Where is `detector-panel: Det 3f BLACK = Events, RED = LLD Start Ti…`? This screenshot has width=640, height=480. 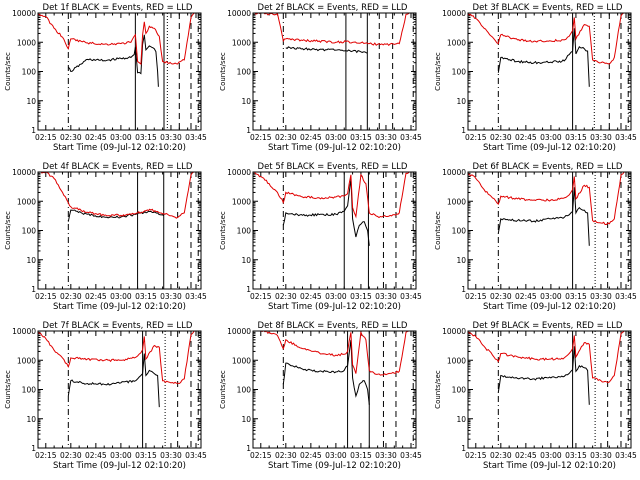
detector-panel: Det 3f BLACK = Events, RED = LLD Start Ti… is located at coordinates (535, 78).